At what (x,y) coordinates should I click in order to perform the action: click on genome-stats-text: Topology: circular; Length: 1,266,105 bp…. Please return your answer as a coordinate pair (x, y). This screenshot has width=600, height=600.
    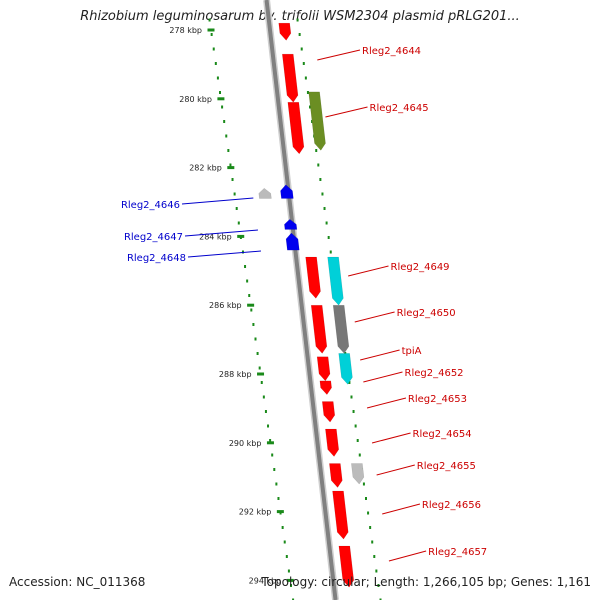
    Looking at the image, I should click on (426, 582).